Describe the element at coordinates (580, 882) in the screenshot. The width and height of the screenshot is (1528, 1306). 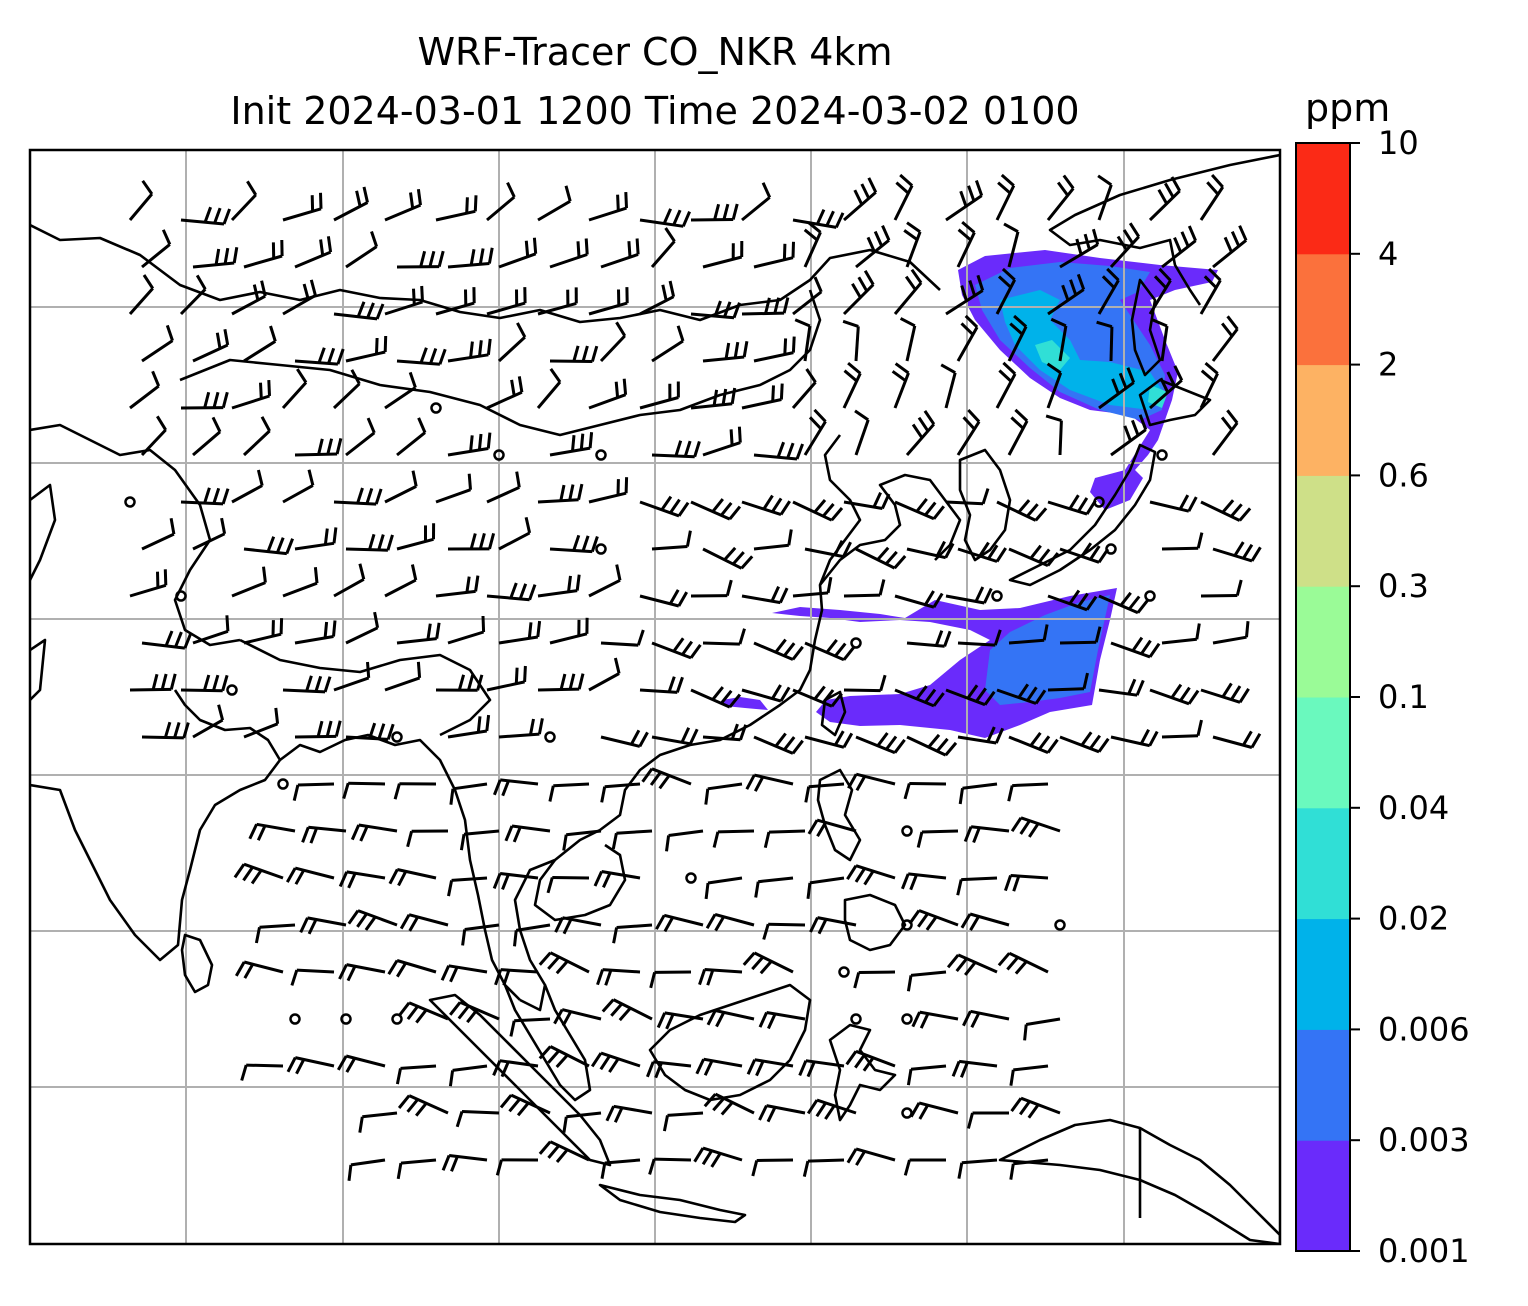
I see `coastline-gulf-of-thailand` at that location.